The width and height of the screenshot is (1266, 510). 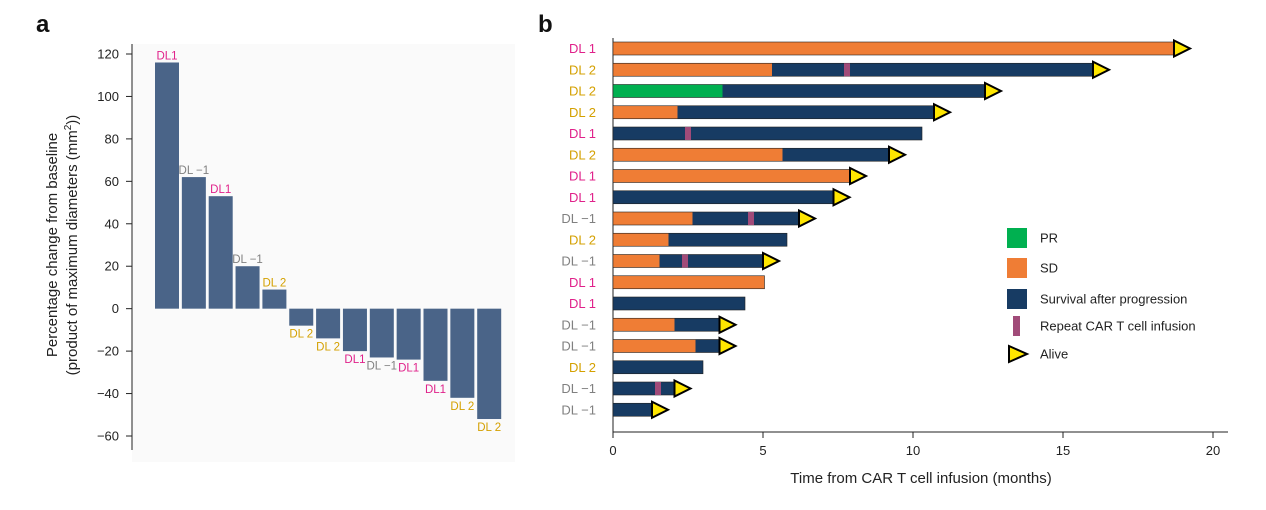 I want to click on legend-label: SD, so click(x=1049, y=268).